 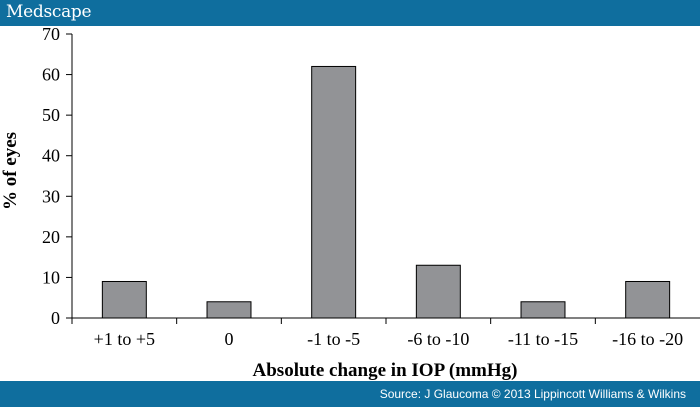 What do you see at coordinates (51, 277) in the screenshot?
I see `y-tick-label: 10` at bounding box center [51, 277].